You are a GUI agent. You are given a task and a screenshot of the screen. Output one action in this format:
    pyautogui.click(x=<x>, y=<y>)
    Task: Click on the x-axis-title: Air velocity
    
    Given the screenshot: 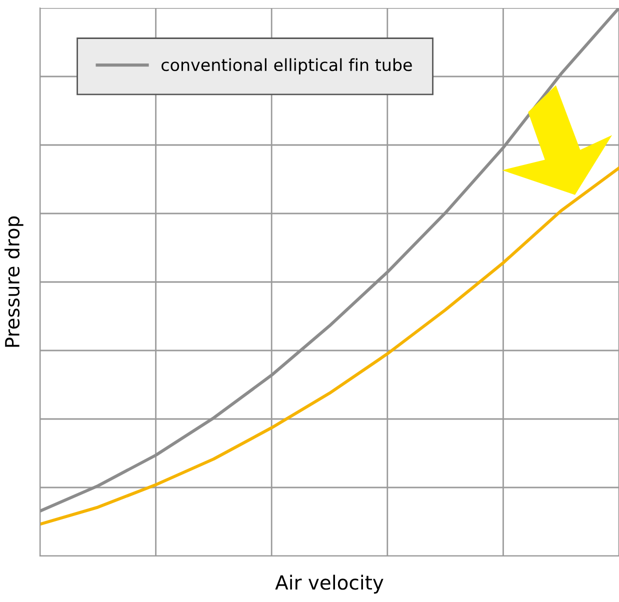 What is the action you would take?
    pyautogui.click(x=329, y=584)
    